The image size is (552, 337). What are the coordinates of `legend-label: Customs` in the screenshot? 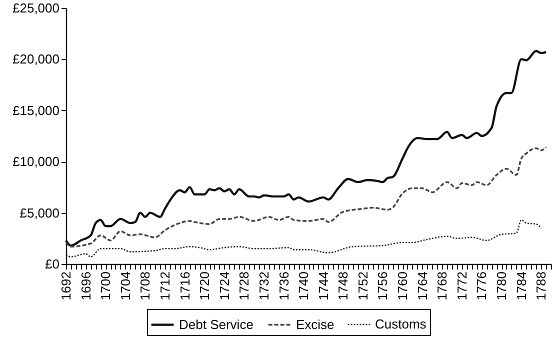 It's located at (401, 324).